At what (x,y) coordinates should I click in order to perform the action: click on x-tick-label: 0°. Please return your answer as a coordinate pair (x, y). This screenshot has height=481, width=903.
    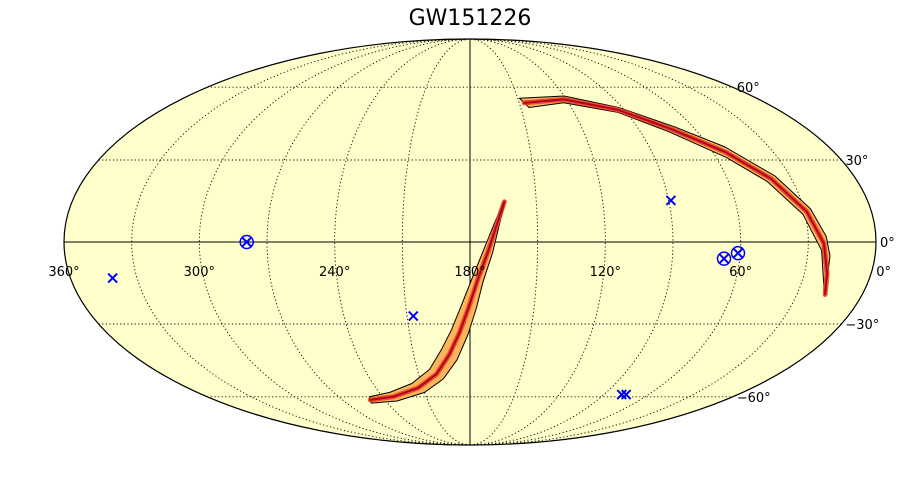
    Looking at the image, I should click on (883, 272).